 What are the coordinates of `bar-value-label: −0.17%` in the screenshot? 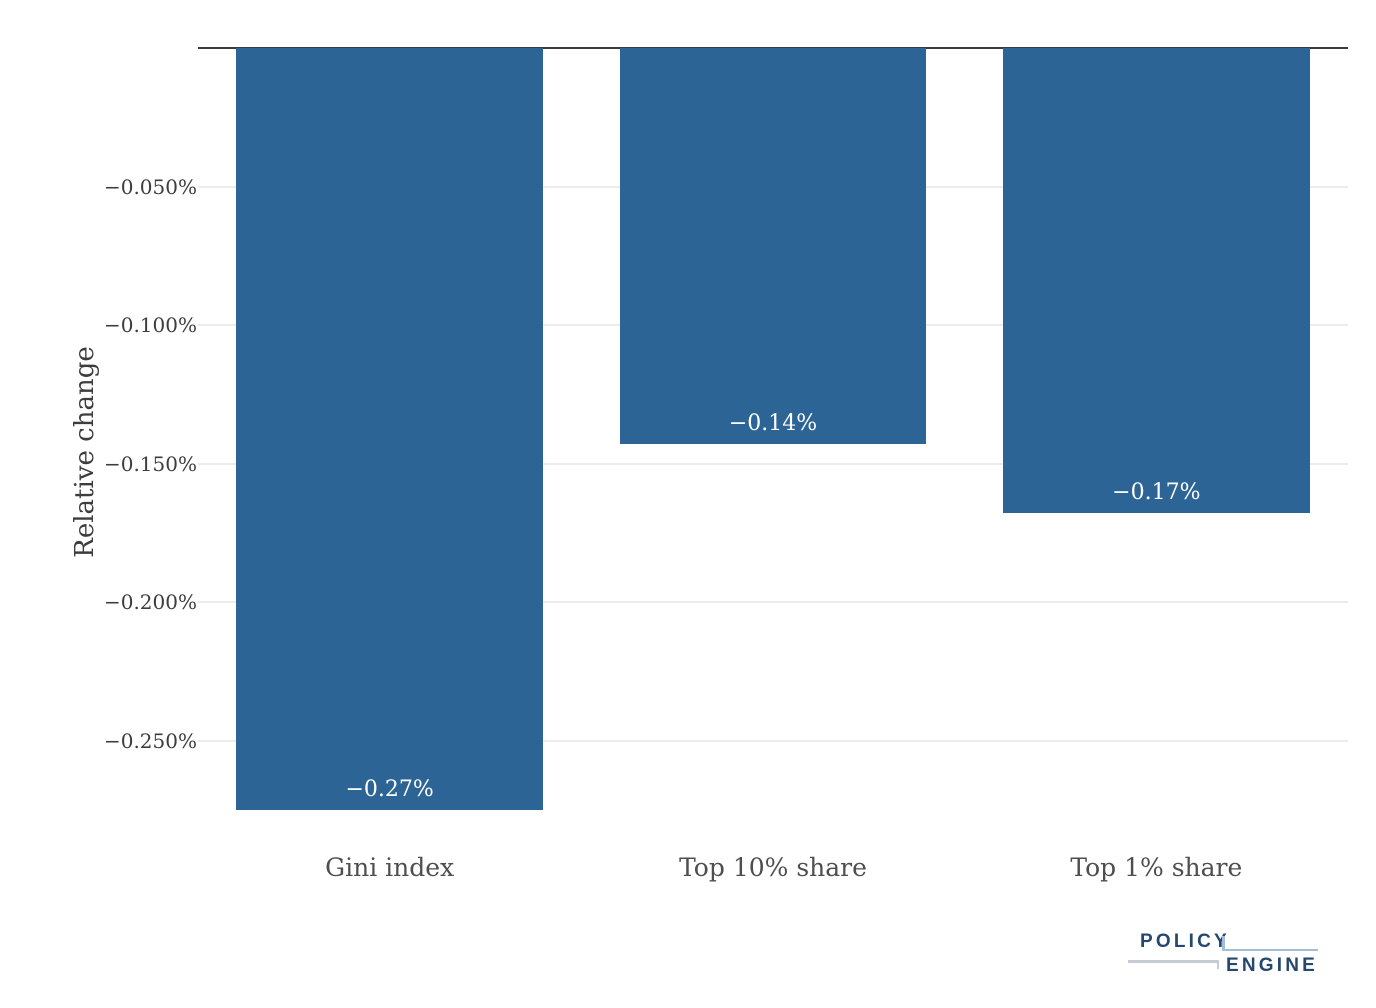 It's located at (1156, 493).